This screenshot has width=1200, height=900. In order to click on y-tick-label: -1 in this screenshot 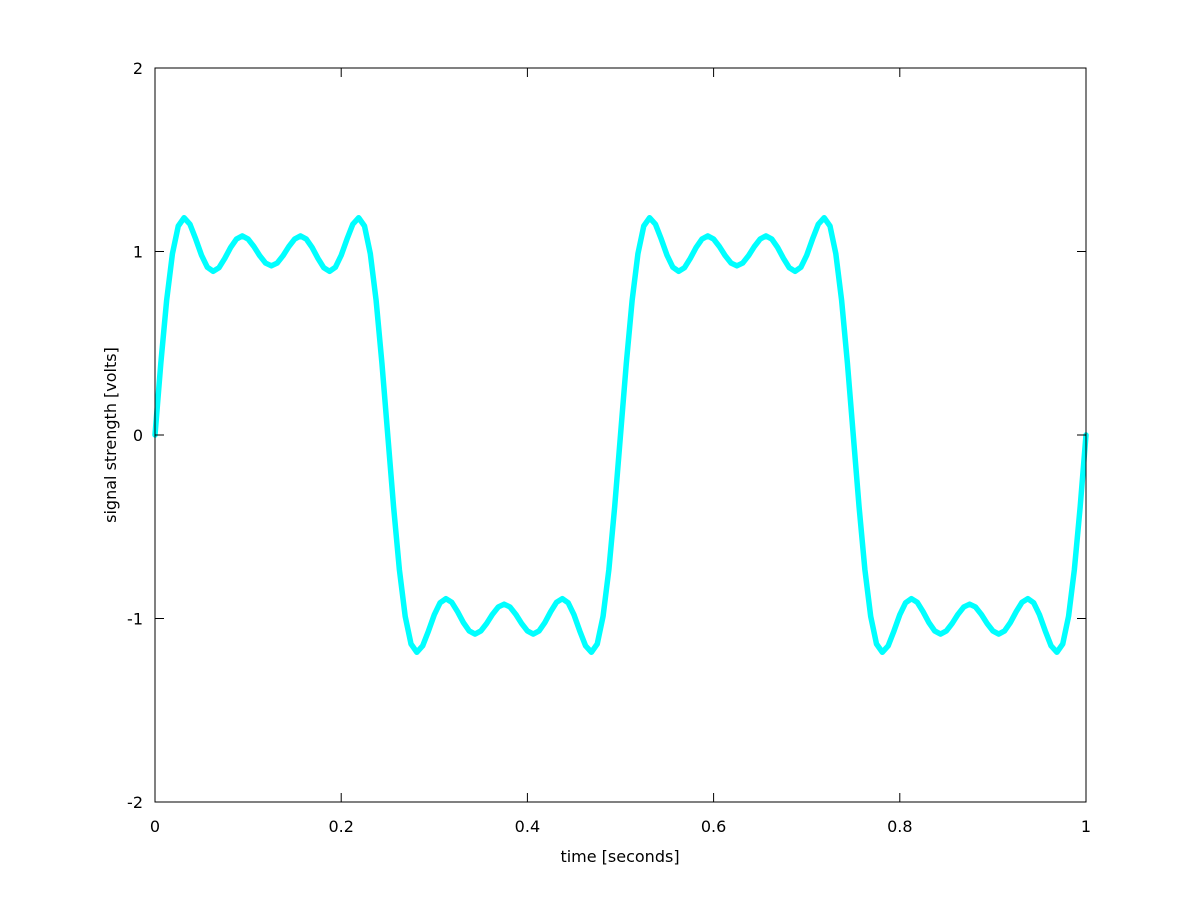, I will do `click(135, 619)`.